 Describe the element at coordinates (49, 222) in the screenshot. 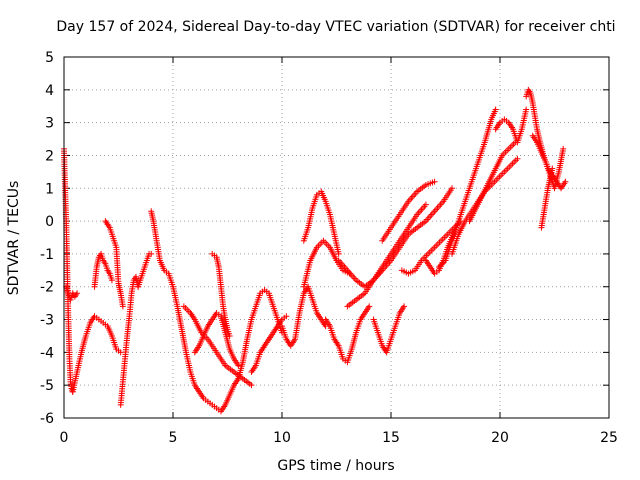

I see `y-tick-label: 0` at that location.